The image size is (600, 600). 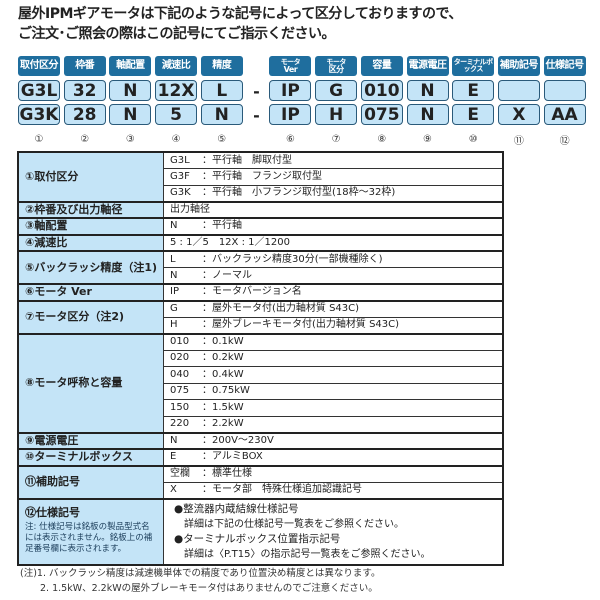 What do you see at coordinates (262, 176) in the screenshot?
I see `description: ：平行軸 フランジ取付型` at bounding box center [262, 176].